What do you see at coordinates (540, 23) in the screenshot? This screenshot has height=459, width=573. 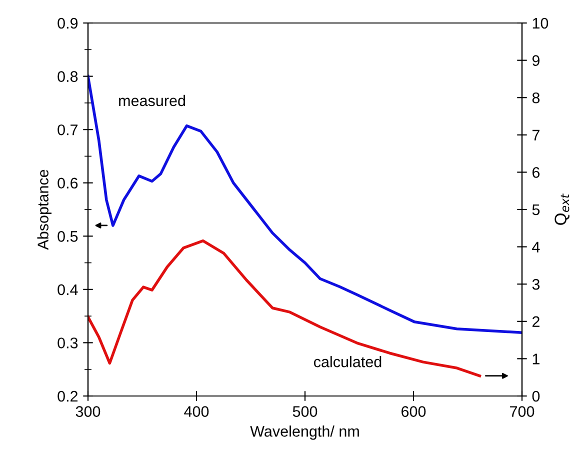 I see `y2-tick-label: 10` at bounding box center [540, 23].